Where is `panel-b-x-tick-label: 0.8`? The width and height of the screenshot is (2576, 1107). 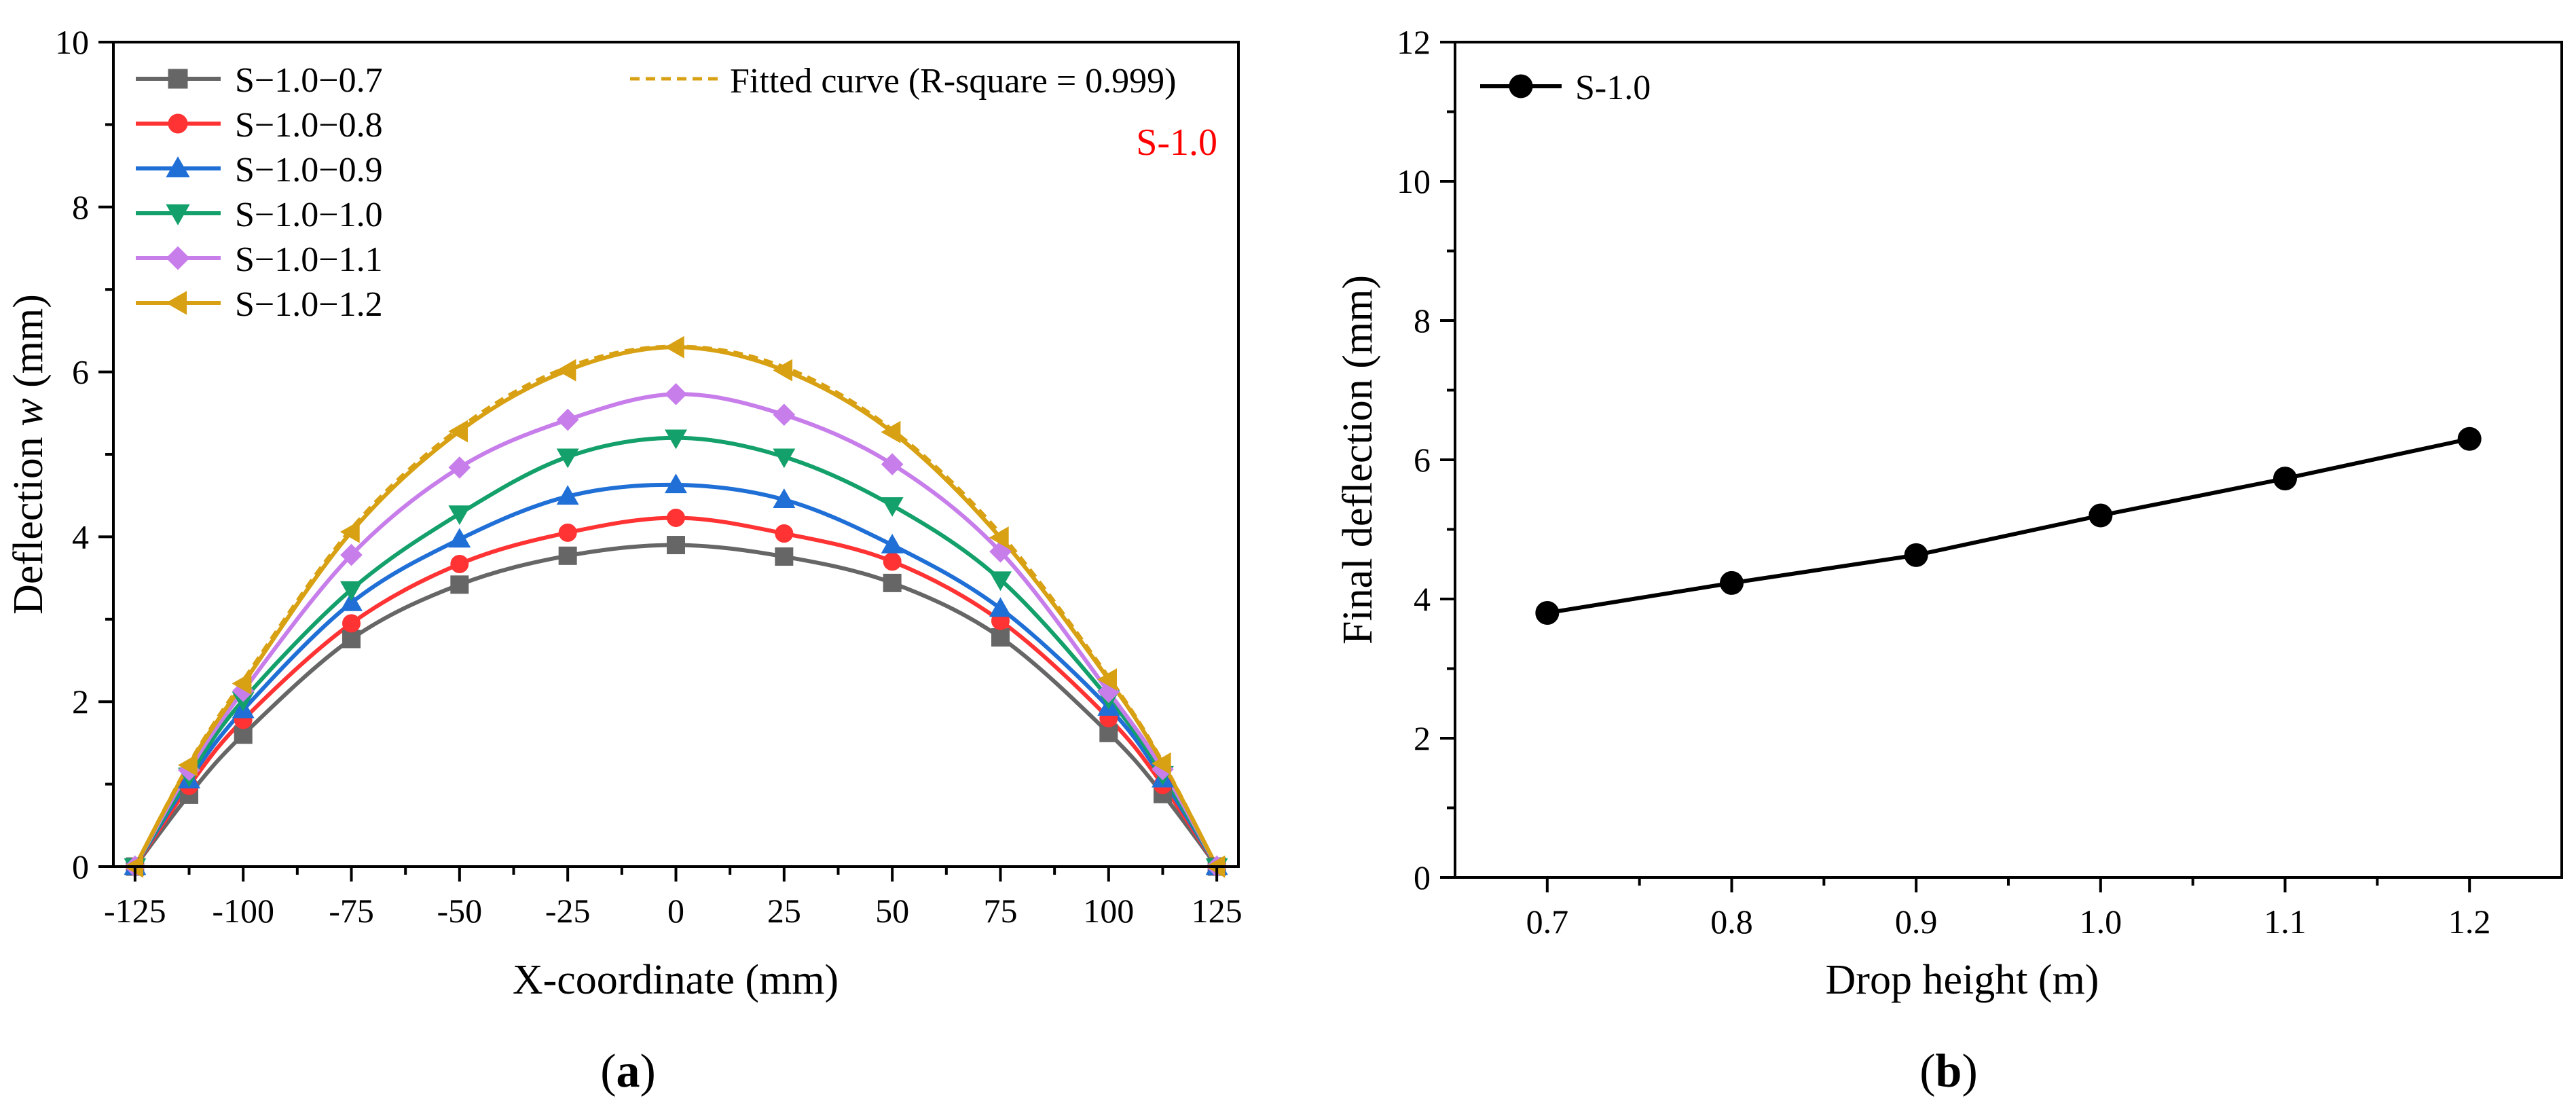 panel-b-x-tick-label: 0.8 is located at coordinates (1732, 922).